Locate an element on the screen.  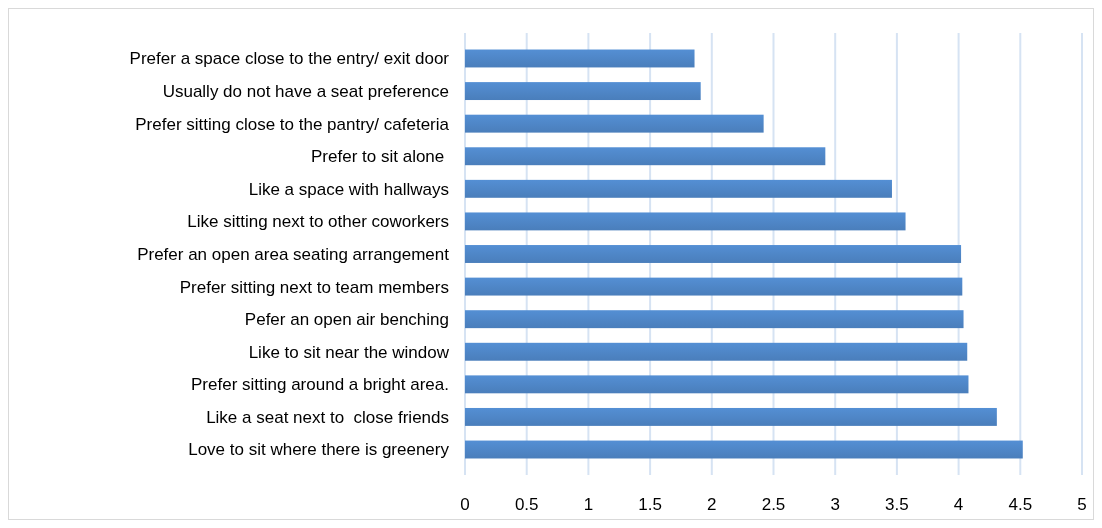
x-tick-label: 2 is located at coordinates (712, 504).